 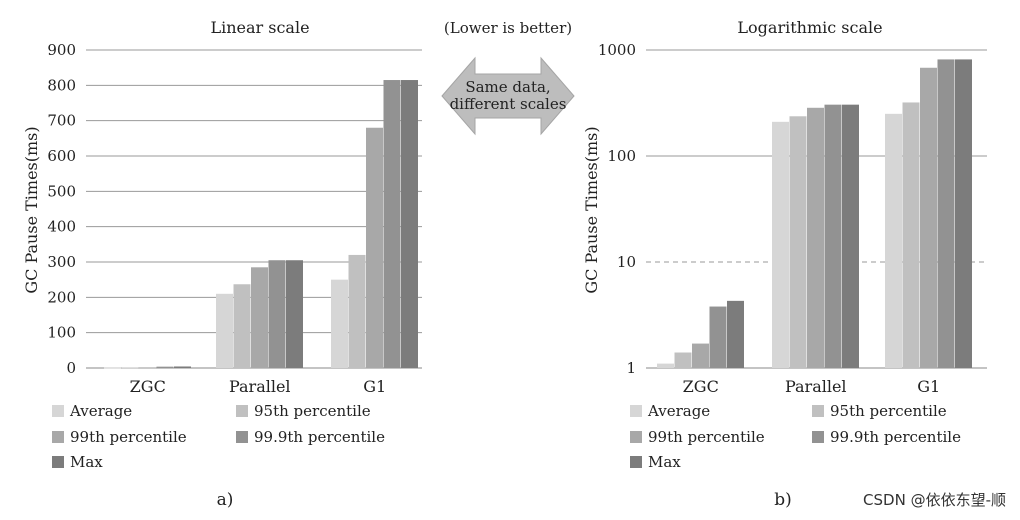 I want to click on log-category-labels: ZGC Parallel G1, so click(x=812, y=386).